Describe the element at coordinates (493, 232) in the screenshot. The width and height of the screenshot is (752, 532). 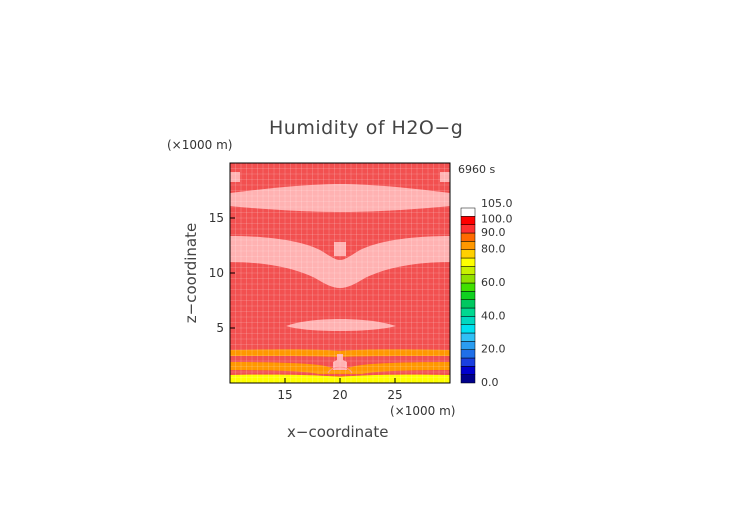
I see `colorbar-label: 90.0` at that location.